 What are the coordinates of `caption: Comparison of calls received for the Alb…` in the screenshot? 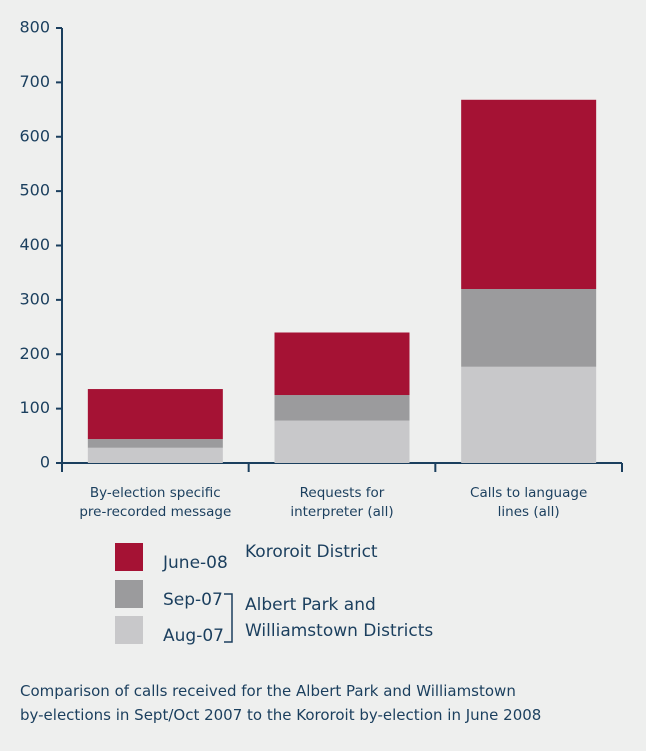 It's located at (281, 703).